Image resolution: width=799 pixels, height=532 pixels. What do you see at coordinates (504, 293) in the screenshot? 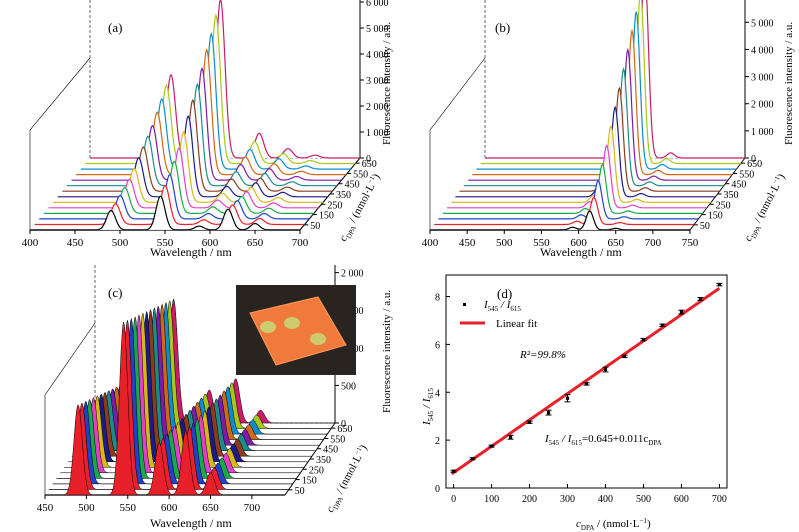
I see `panel-d-label: (d)` at bounding box center [504, 293].